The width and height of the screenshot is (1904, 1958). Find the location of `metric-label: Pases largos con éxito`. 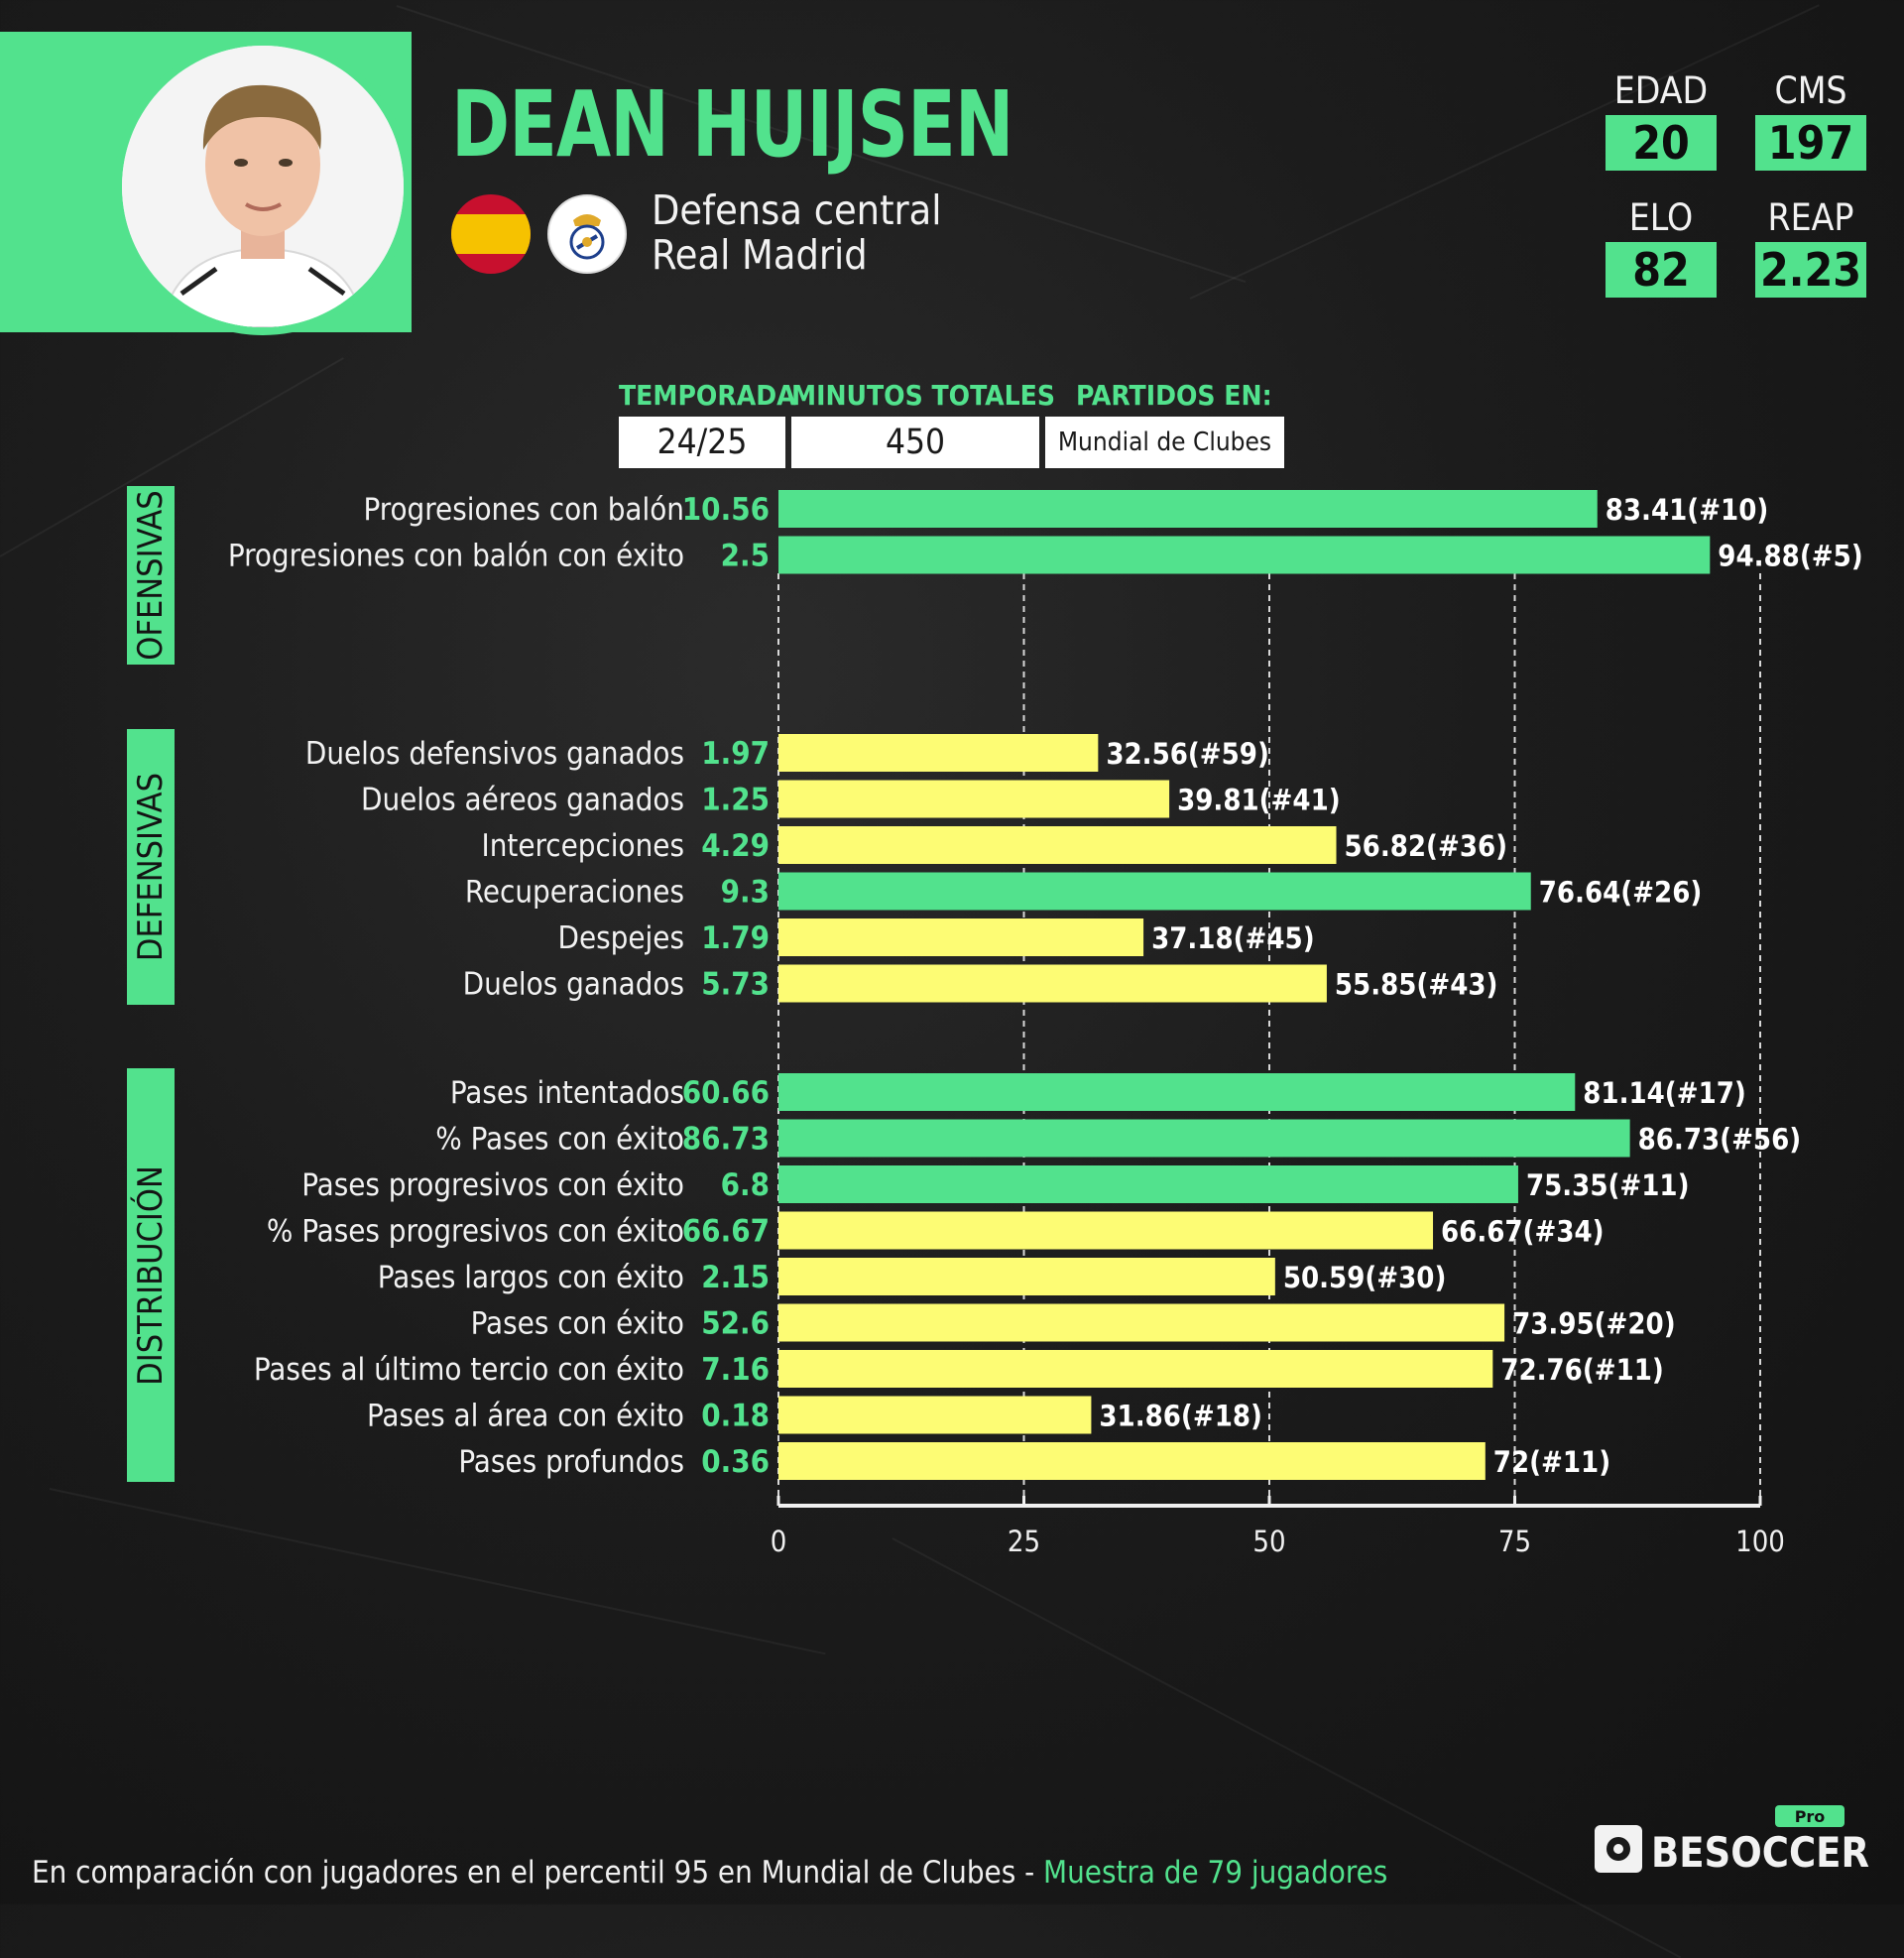

metric-label: Pases largos con éxito is located at coordinates (531, 1278).